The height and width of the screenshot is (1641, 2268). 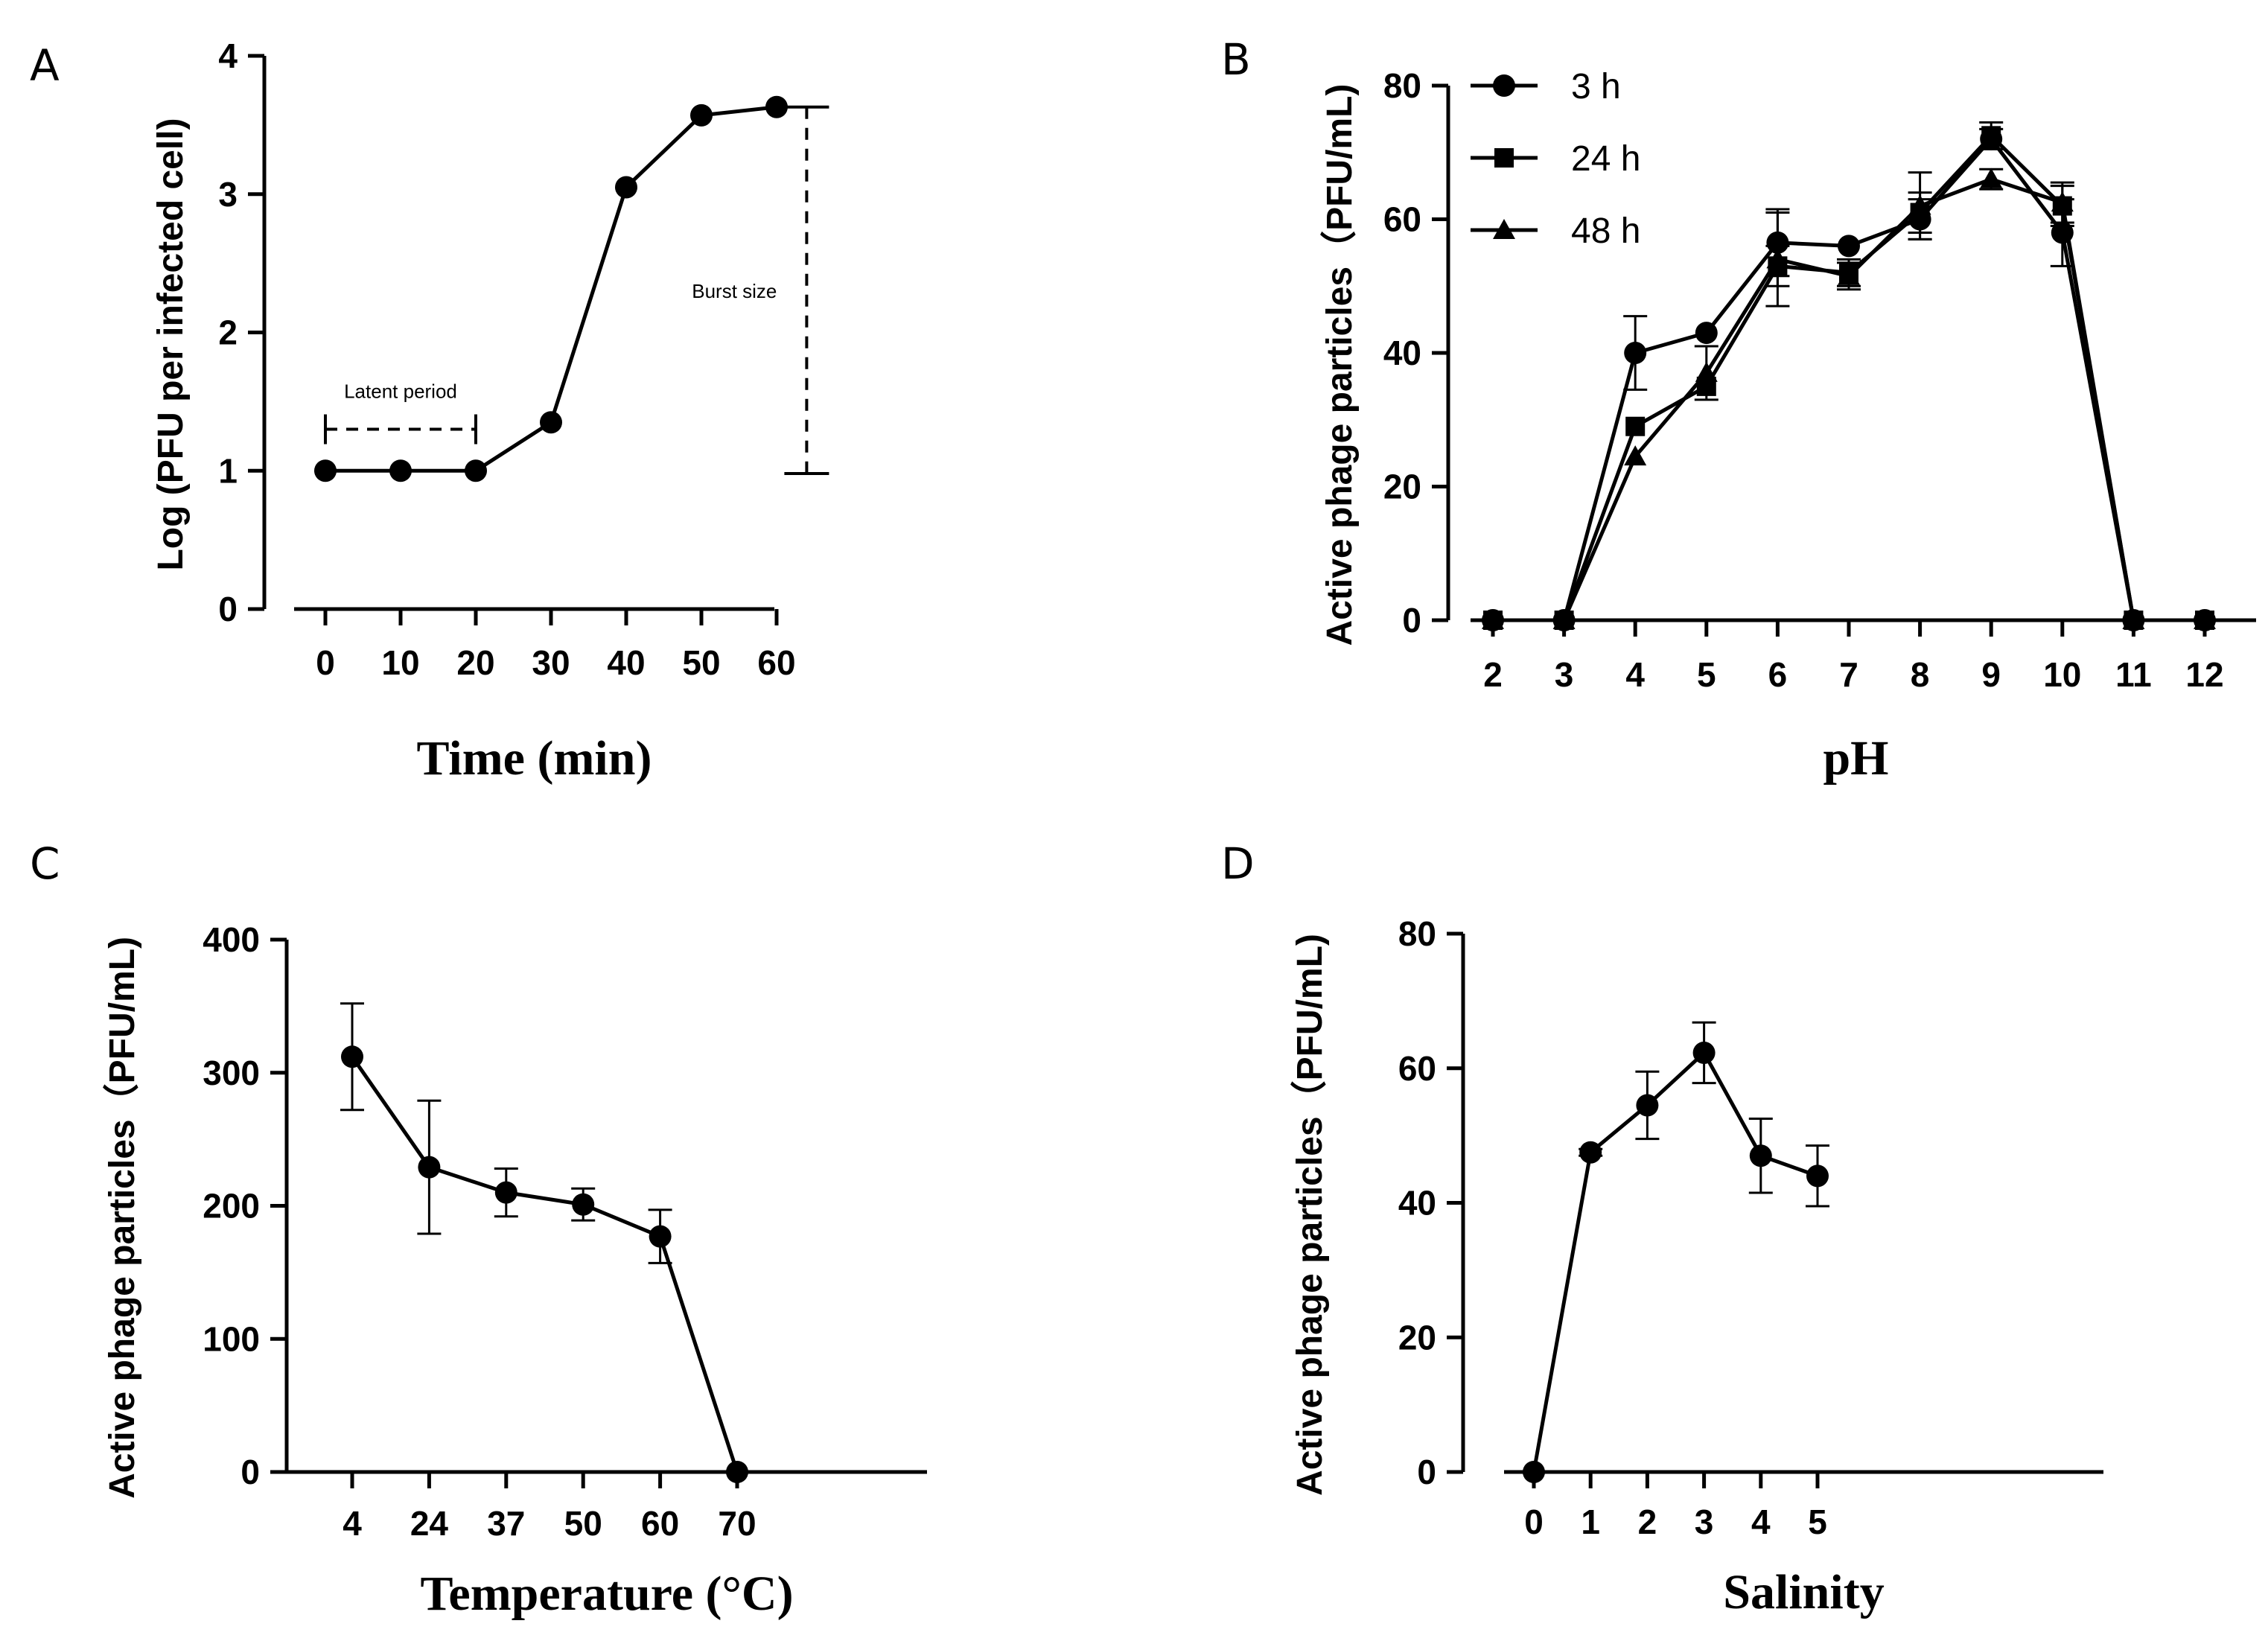 I want to click on legend: 3 h 24 h 48 h, so click(x=1555, y=159).